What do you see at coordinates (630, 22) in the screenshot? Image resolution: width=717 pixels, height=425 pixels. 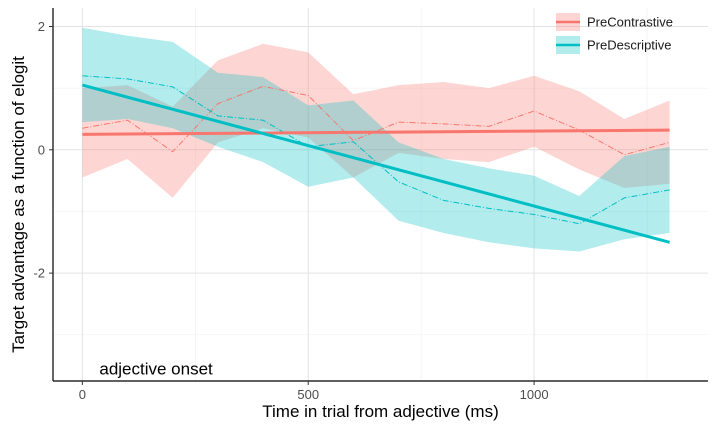 I see `legend-label: PreContrastive` at bounding box center [630, 22].